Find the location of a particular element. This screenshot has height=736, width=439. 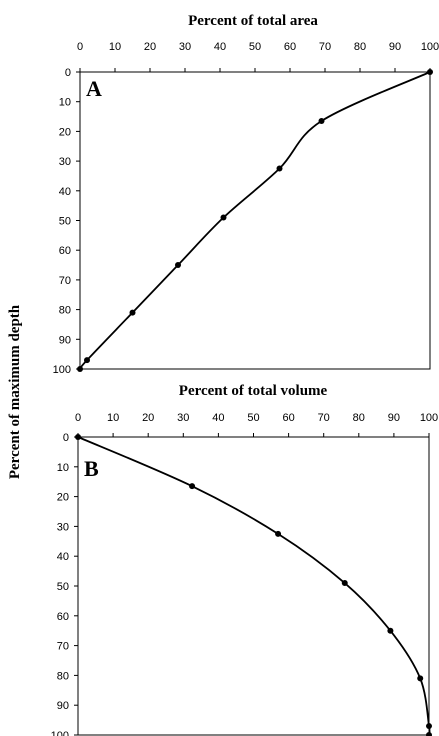

panel-a-x-tick-label: 60 is located at coordinates (290, 47).